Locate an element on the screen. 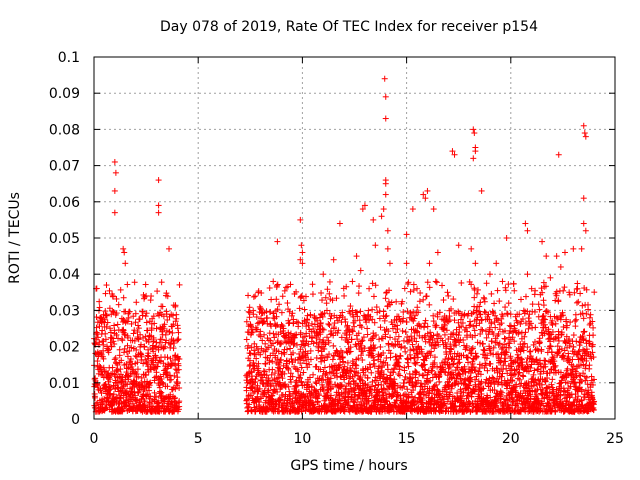  y-tick-label: 0.08 is located at coordinates (64, 130).